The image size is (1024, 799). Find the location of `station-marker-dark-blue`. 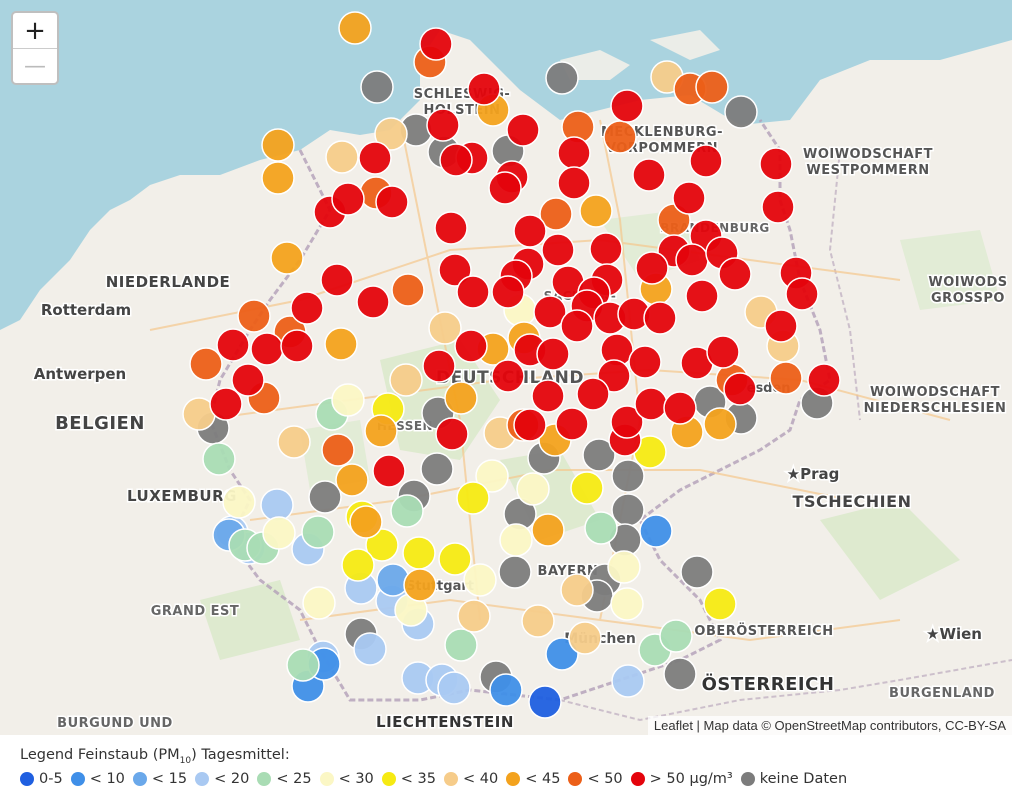

station-marker-dark-blue is located at coordinates (545, 702).